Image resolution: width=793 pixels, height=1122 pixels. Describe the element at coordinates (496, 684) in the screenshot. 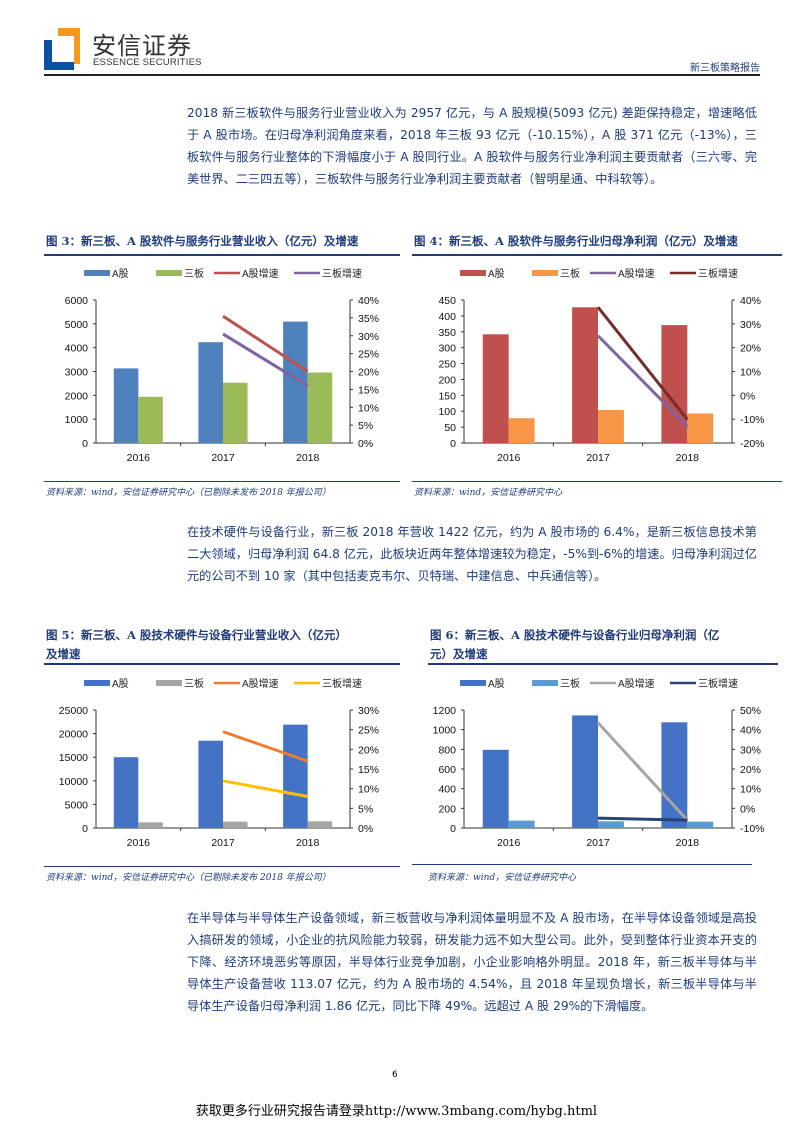

I see `svg-text: A股` at that location.